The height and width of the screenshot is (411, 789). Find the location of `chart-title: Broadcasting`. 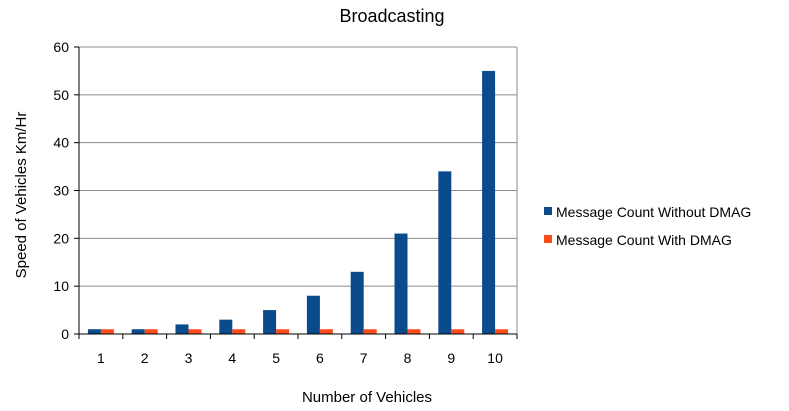

chart-title: Broadcasting is located at coordinates (391, 16).